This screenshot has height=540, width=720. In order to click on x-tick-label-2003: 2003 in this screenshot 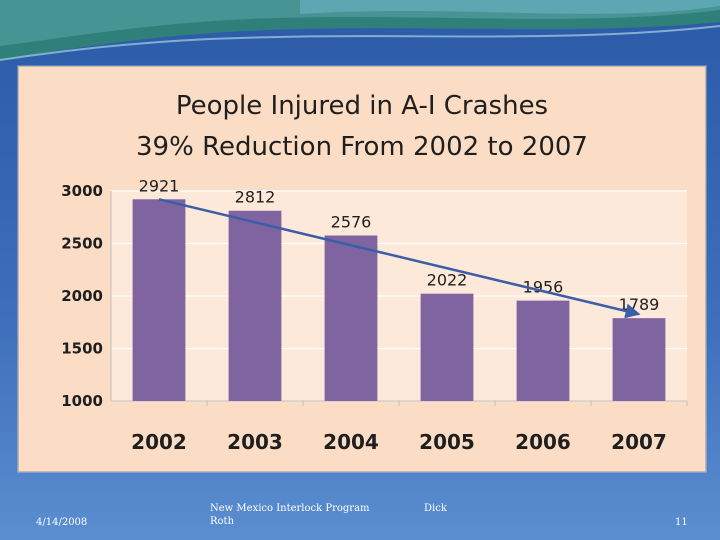, I will do `click(255, 442)`.